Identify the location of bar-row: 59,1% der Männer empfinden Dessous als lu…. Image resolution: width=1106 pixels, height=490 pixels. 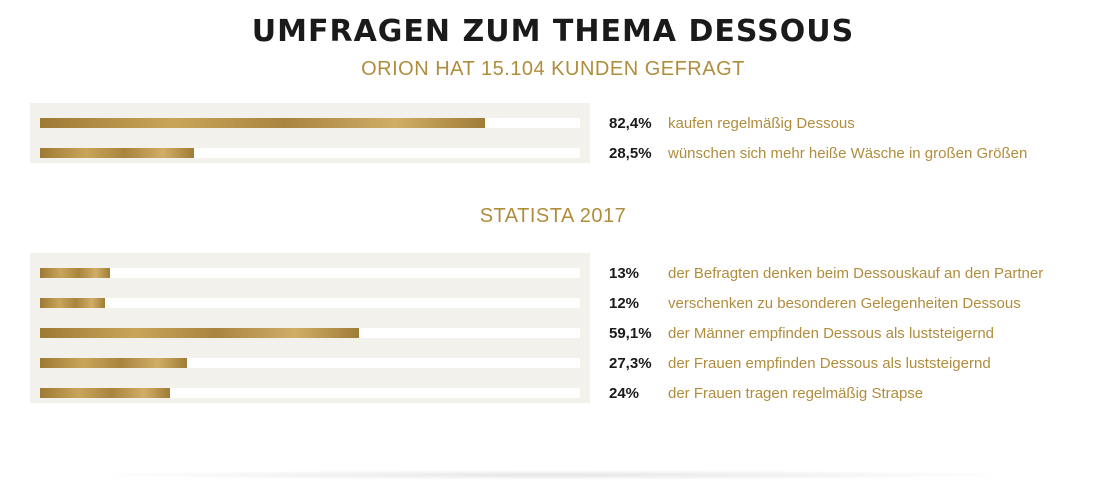
(553, 330).